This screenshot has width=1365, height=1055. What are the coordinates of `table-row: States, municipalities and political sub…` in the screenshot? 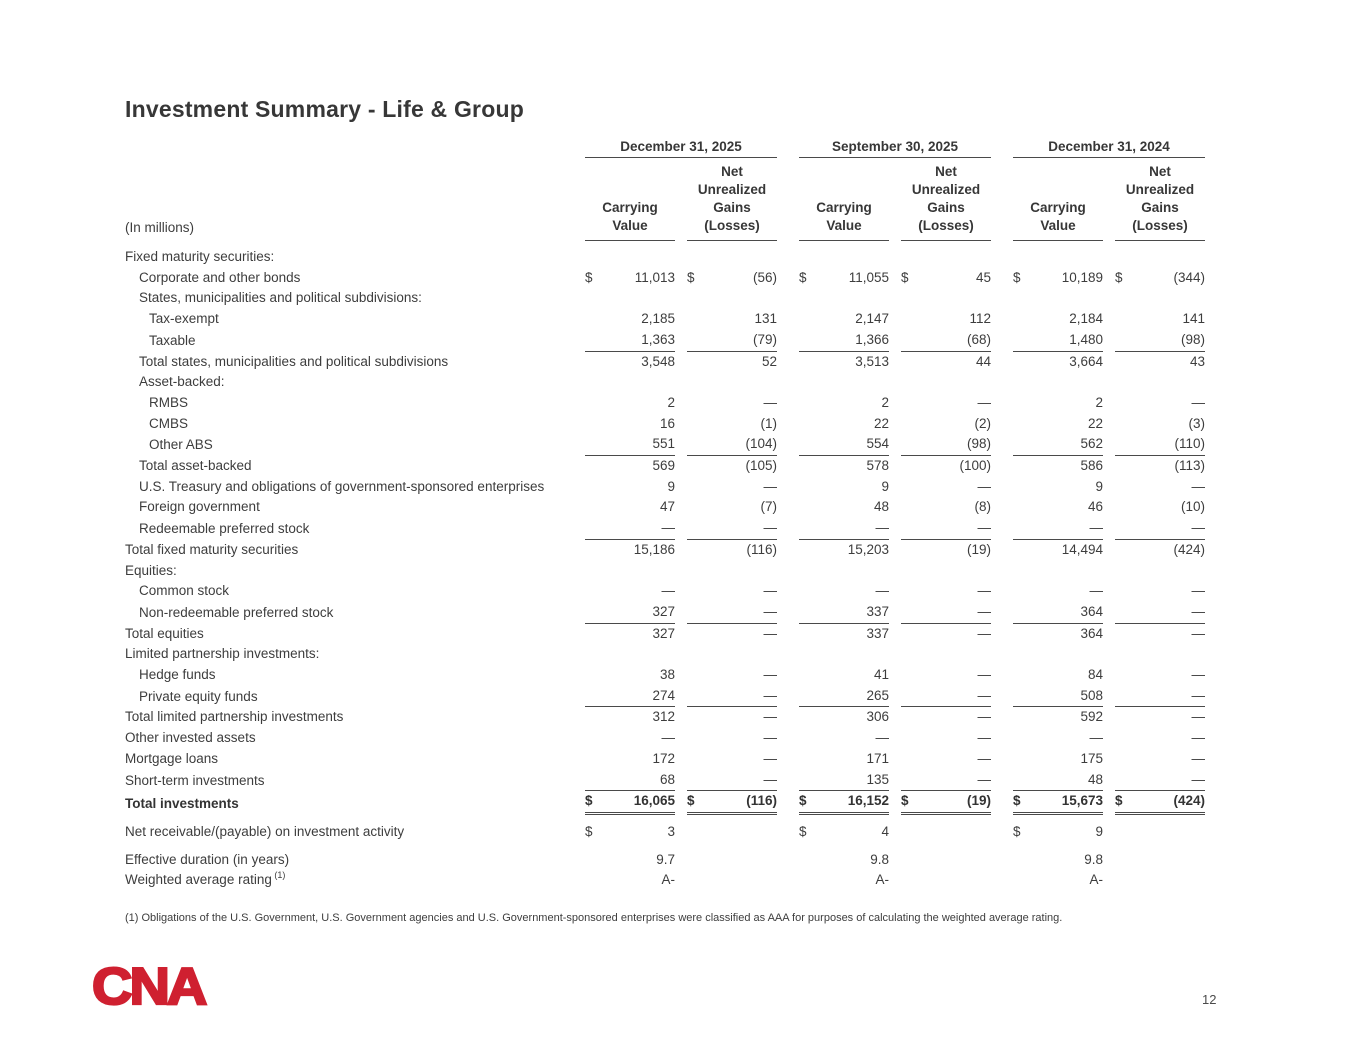 It's located at (665, 298).